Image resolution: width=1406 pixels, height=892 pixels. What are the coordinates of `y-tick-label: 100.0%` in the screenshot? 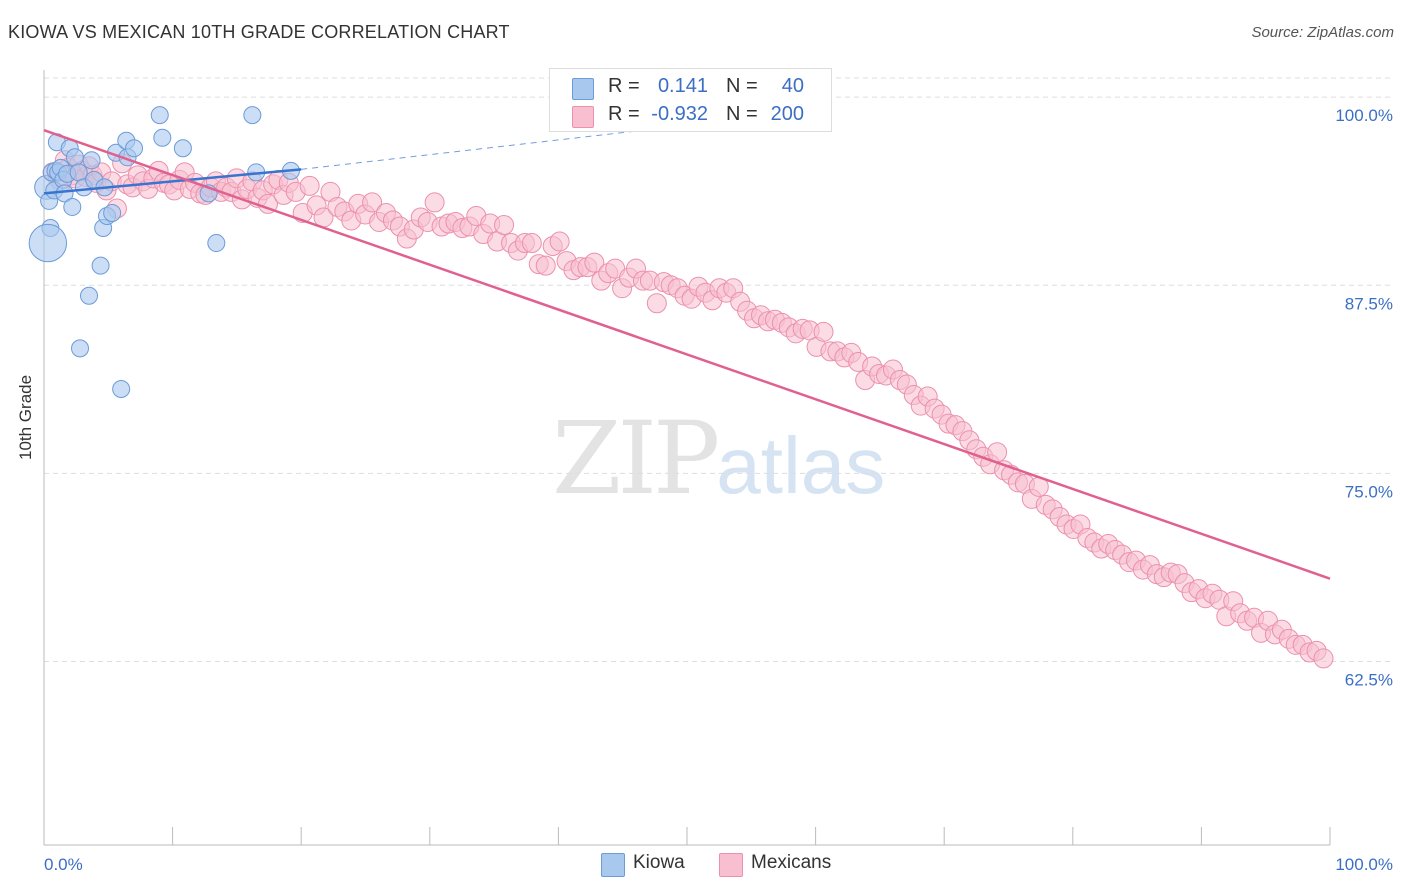 It's located at (1364, 115).